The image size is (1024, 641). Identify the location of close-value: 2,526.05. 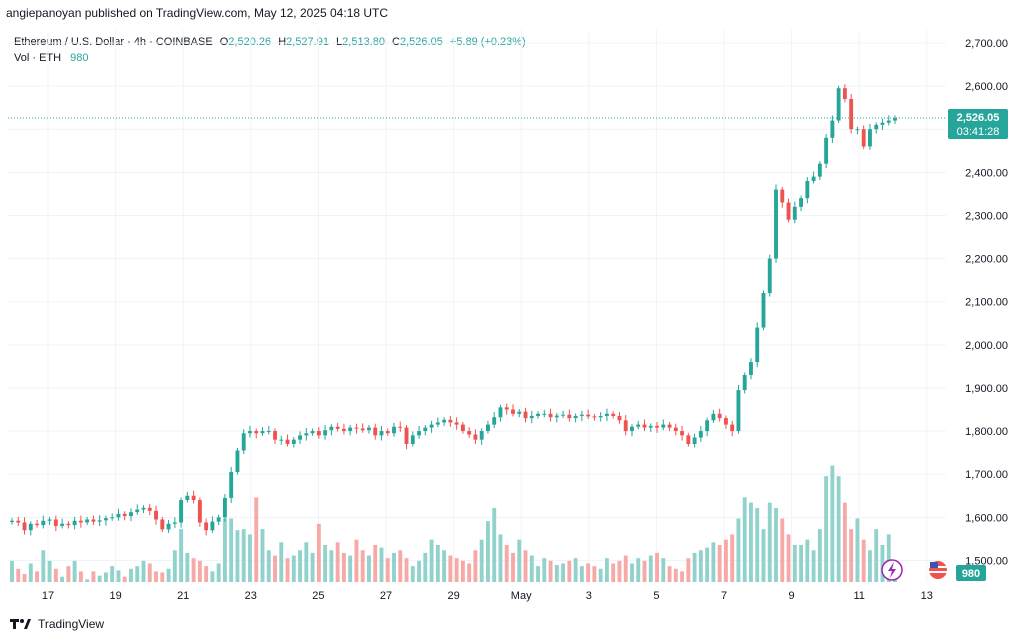
(421, 42).